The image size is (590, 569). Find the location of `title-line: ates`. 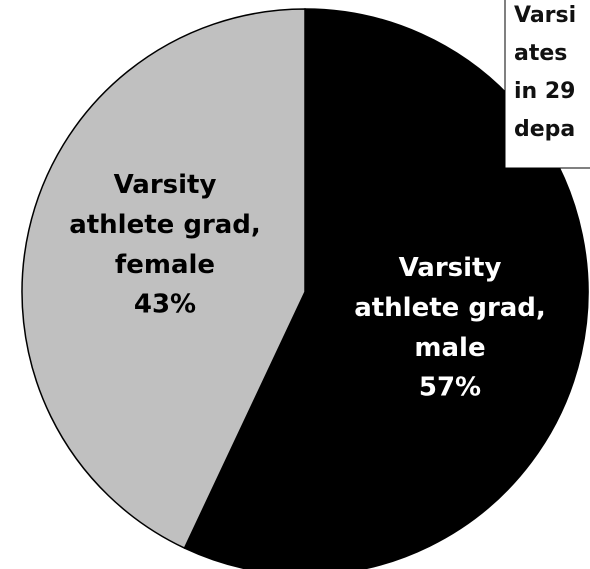

title-line: ates is located at coordinates (540, 53).